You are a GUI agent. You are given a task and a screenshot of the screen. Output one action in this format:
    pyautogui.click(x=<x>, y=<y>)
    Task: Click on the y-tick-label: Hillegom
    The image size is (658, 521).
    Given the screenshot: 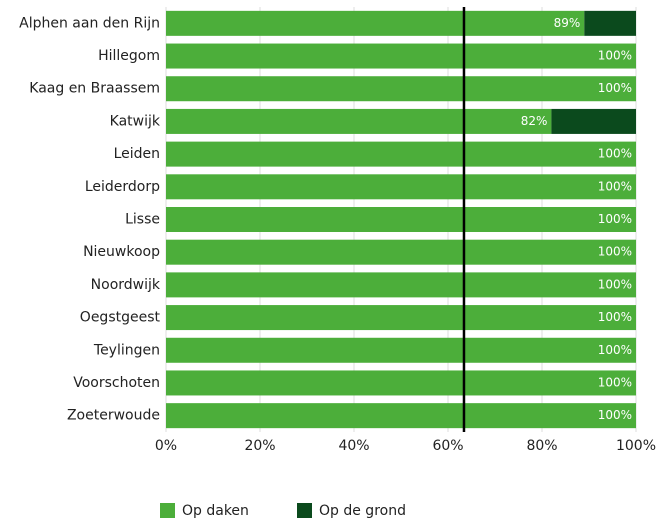 What is the action you would take?
    pyautogui.click(x=129, y=56)
    